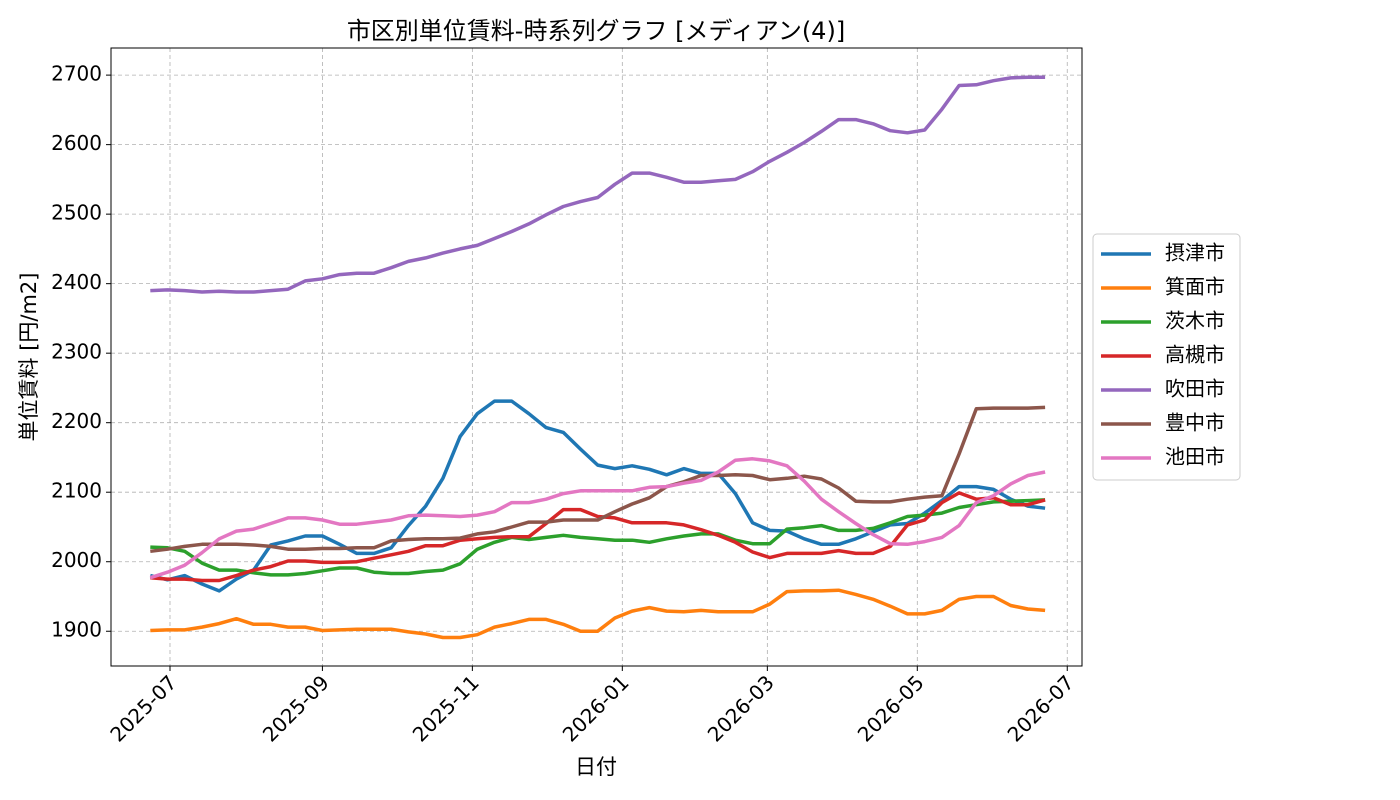 Image resolution: width=1400 pixels, height=800 pixels. I want to click on x-tick-label: 2025-07, so click(143, 708).